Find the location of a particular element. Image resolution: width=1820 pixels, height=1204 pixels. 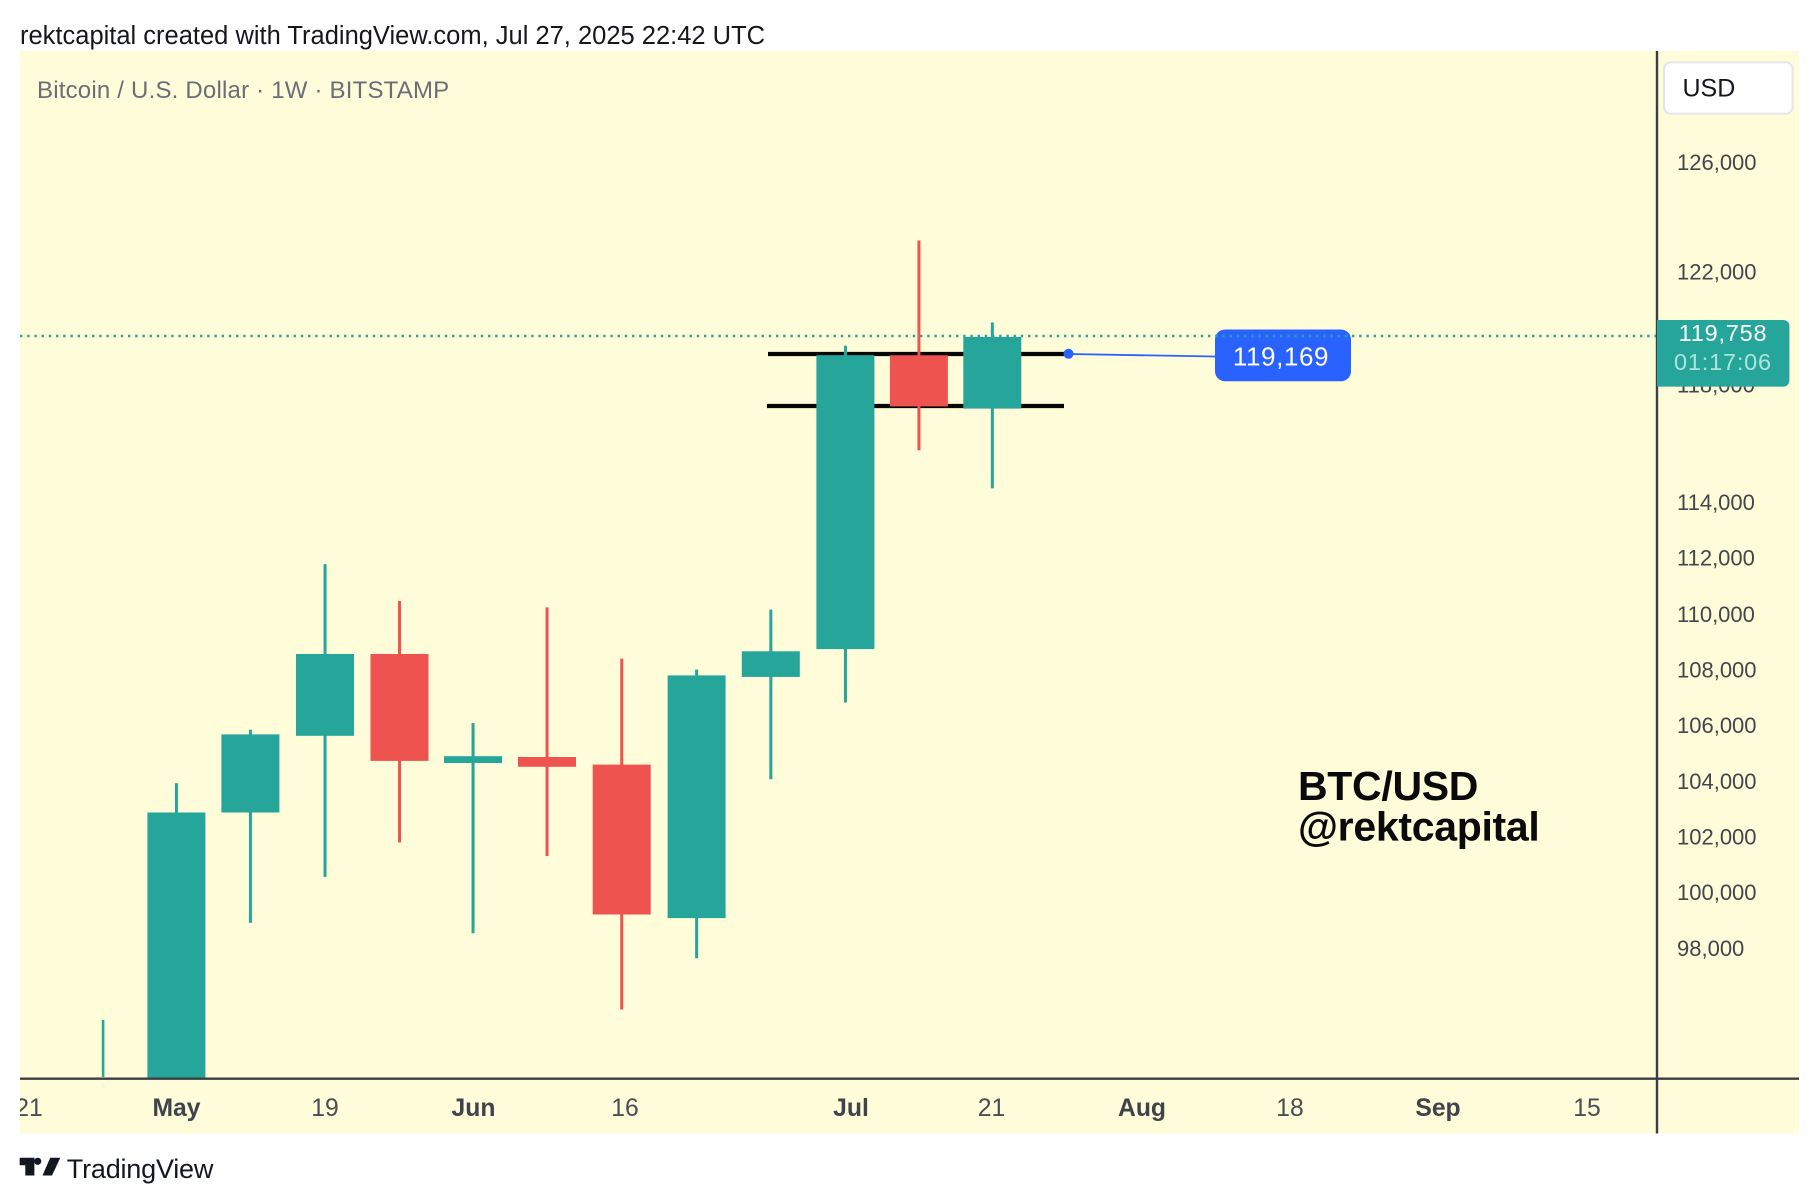

svg-text: 122,000 is located at coordinates (1717, 272).